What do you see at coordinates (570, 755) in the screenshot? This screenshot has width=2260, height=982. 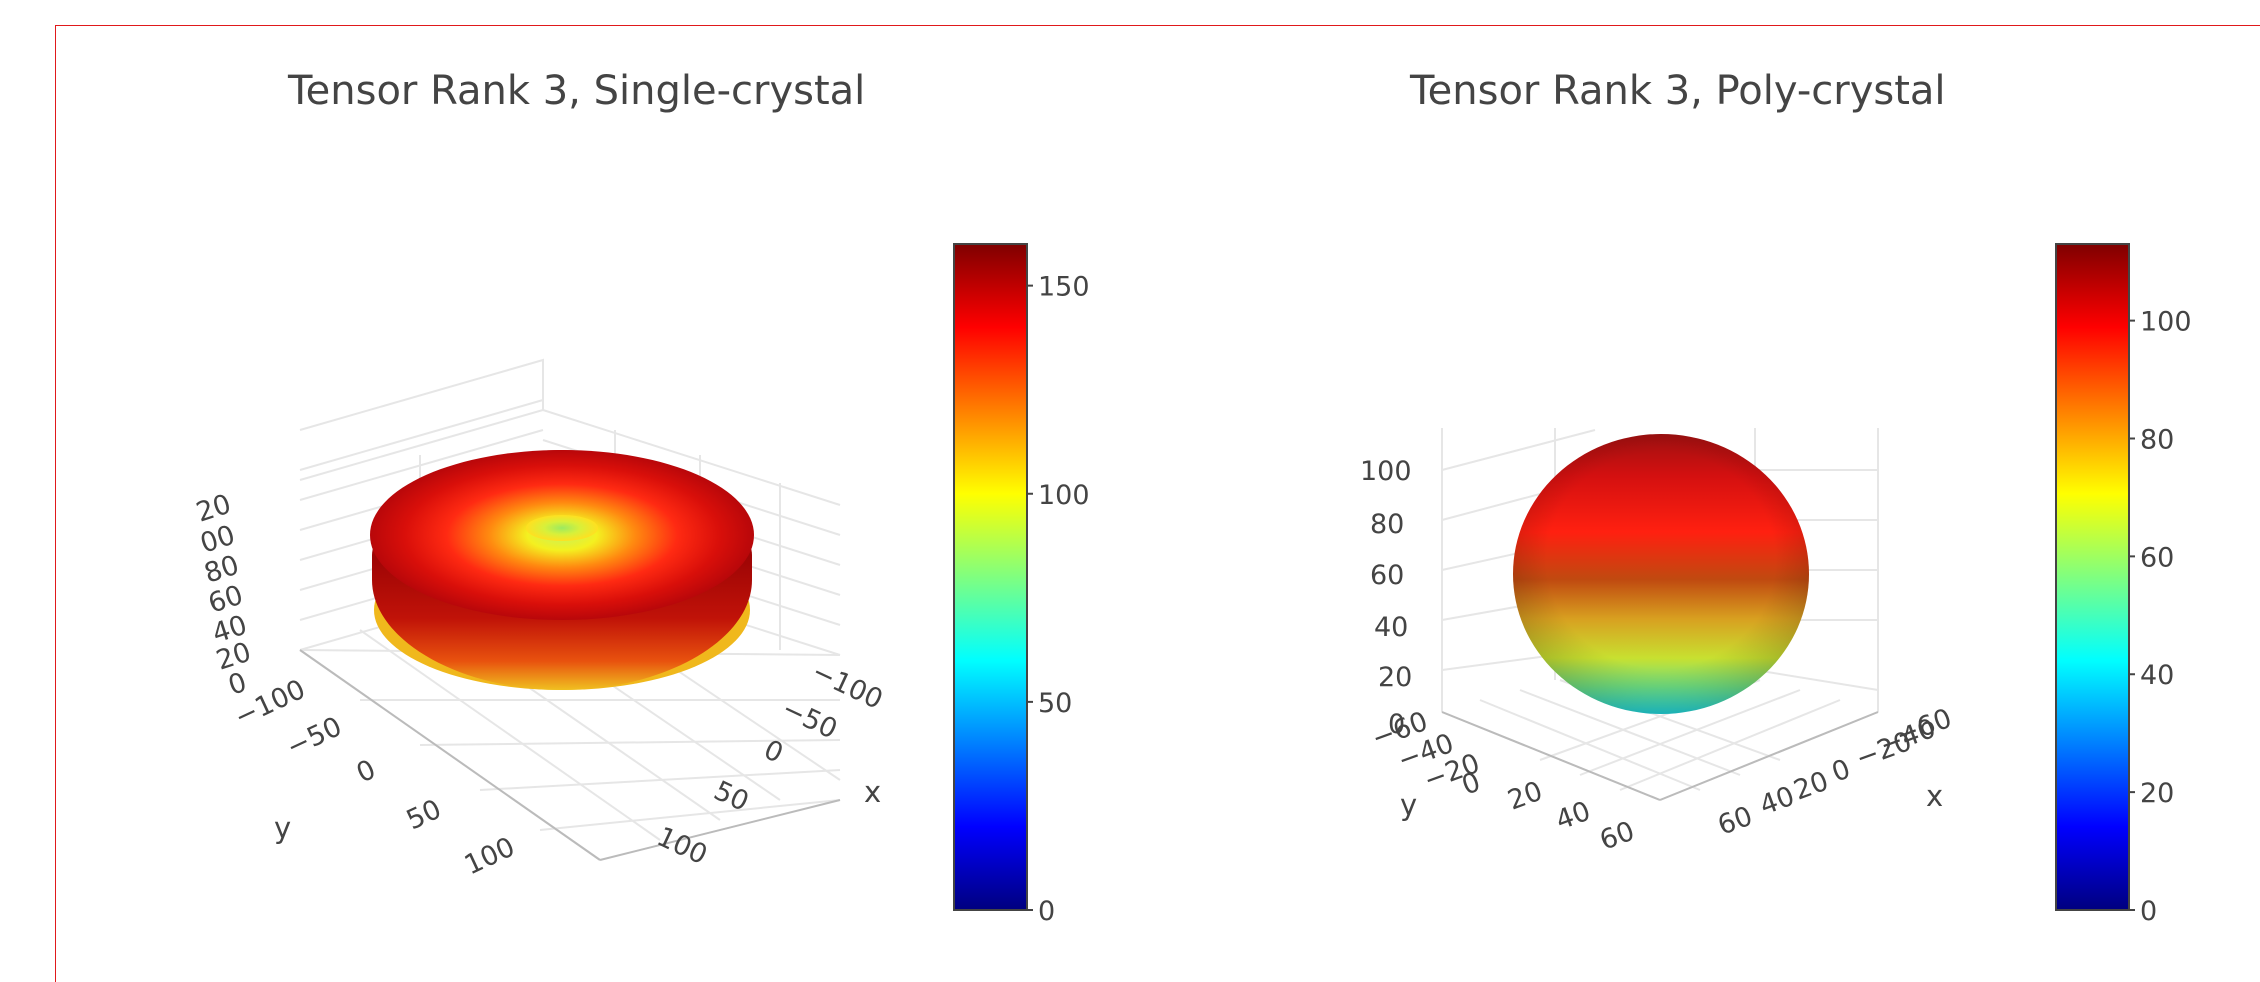 I see `axis-lines-single` at bounding box center [570, 755].